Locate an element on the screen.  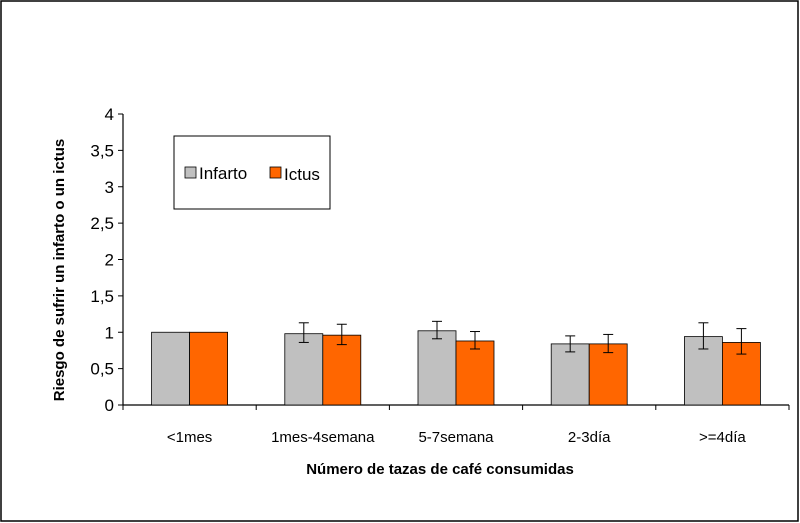
x-tick-label: >=4día is located at coordinates (722, 437).